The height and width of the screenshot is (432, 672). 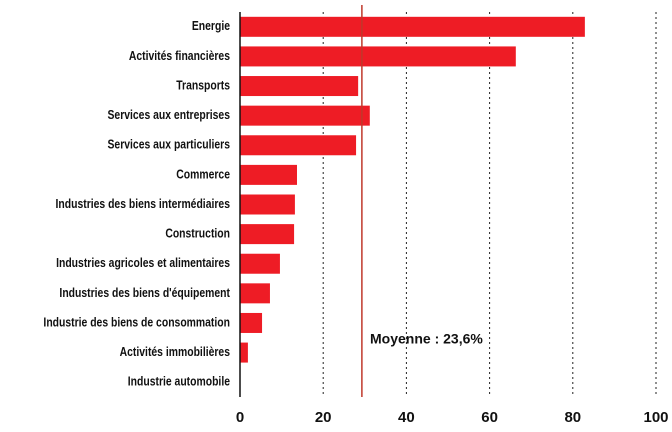 What do you see at coordinates (572, 417) in the screenshot?
I see `x-tick-label: 80` at bounding box center [572, 417].